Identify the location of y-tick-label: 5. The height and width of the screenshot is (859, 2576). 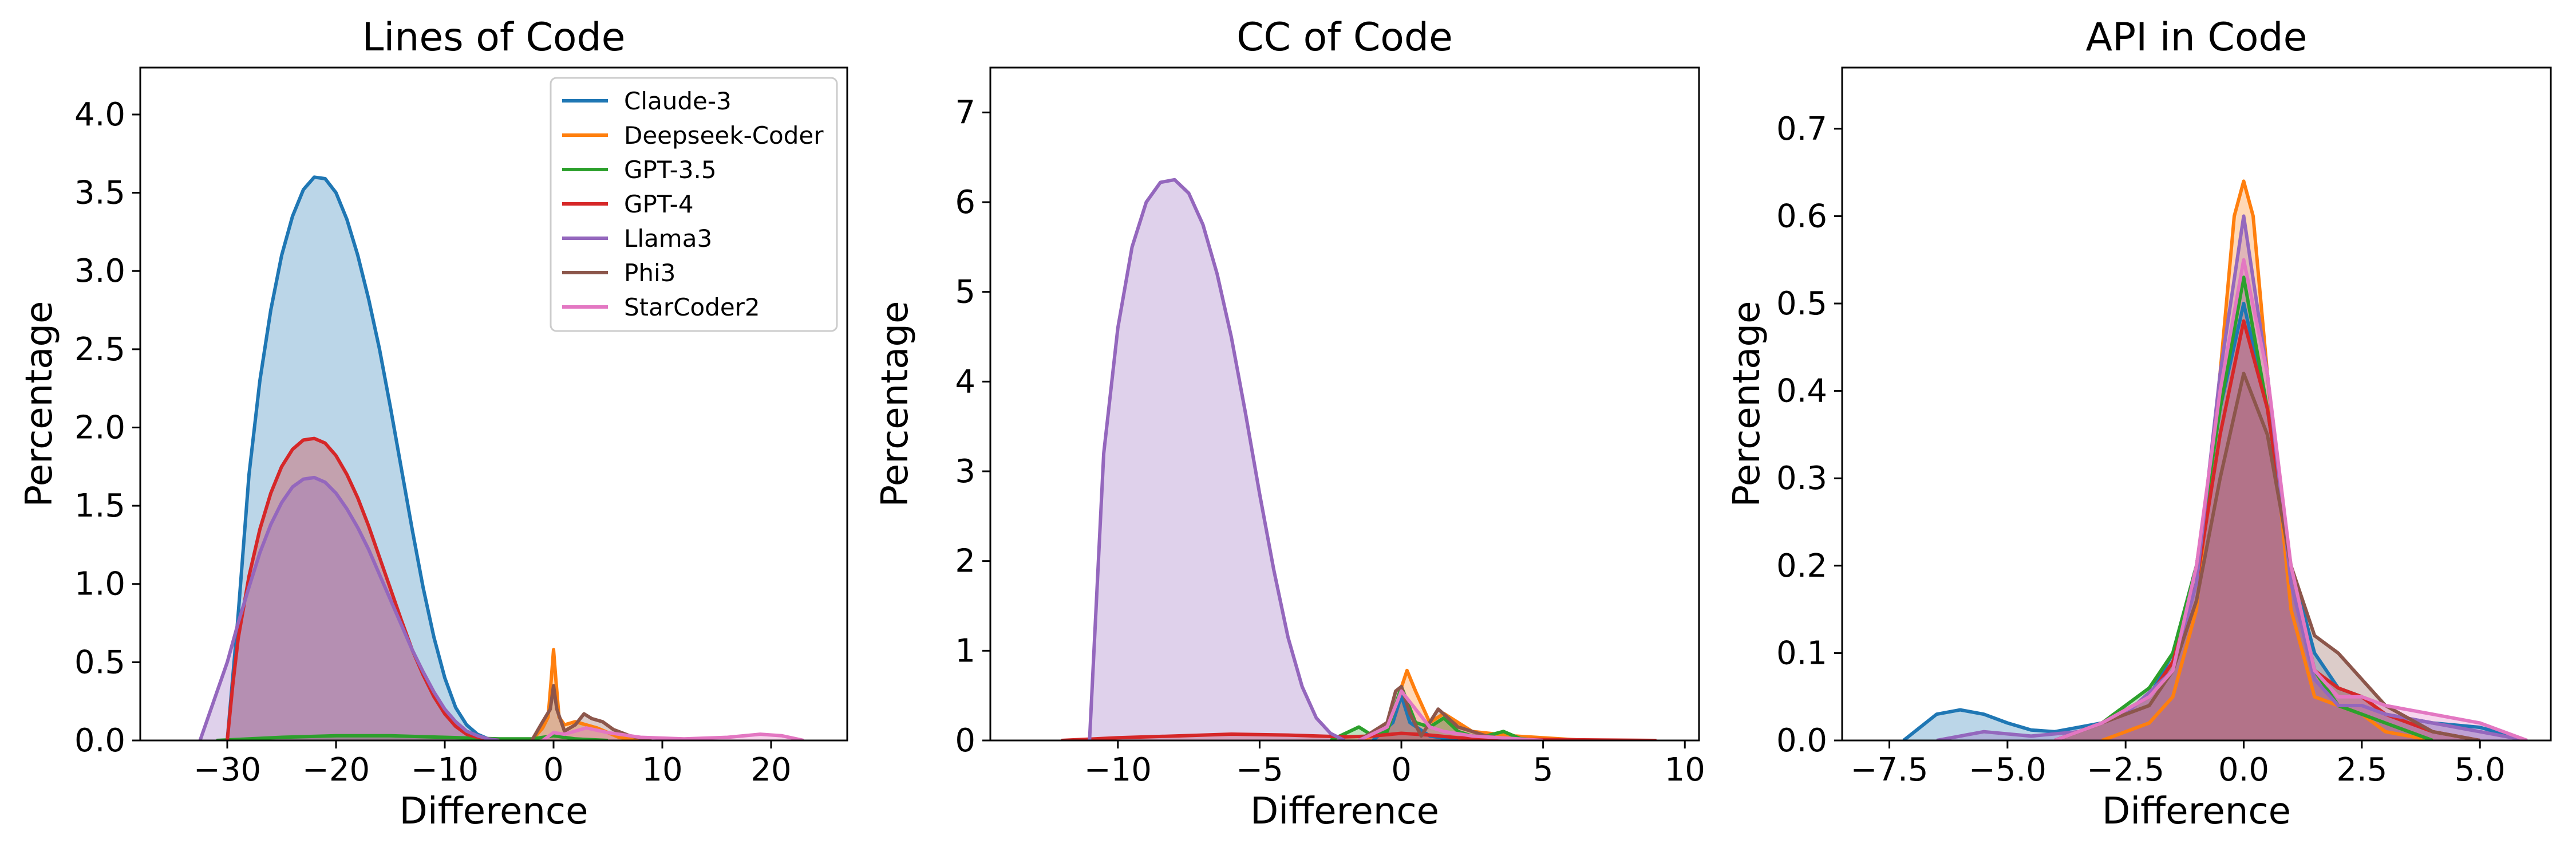
(965, 292).